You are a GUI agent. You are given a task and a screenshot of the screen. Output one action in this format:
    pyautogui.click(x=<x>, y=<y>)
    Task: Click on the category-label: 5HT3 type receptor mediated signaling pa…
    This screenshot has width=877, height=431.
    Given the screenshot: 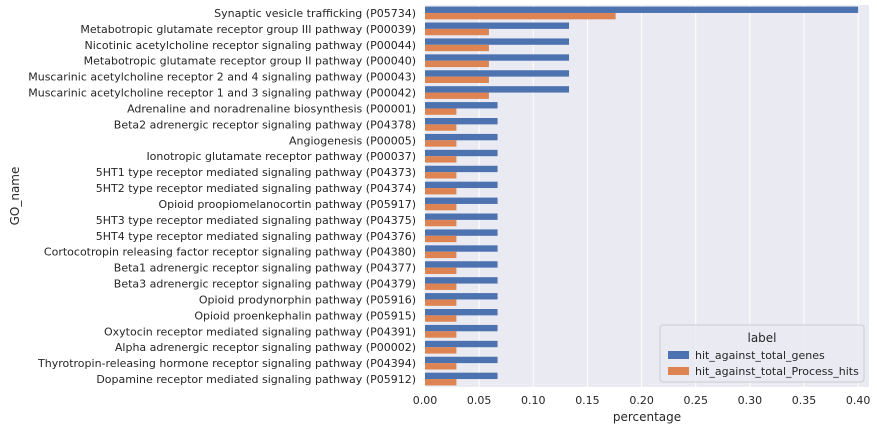 What is the action you would take?
    pyautogui.click(x=256, y=220)
    